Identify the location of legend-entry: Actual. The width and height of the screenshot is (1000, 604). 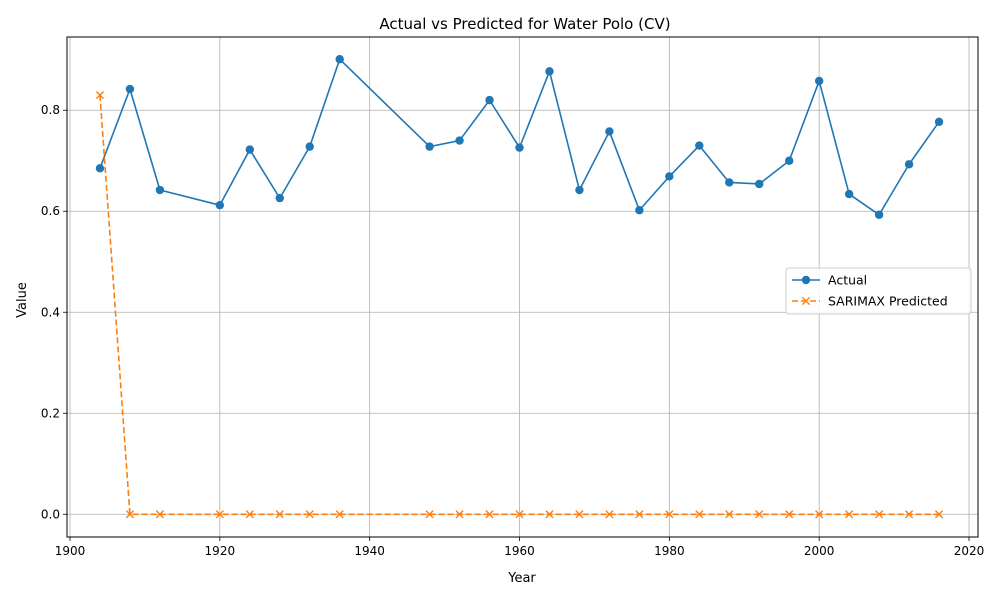
(829, 280).